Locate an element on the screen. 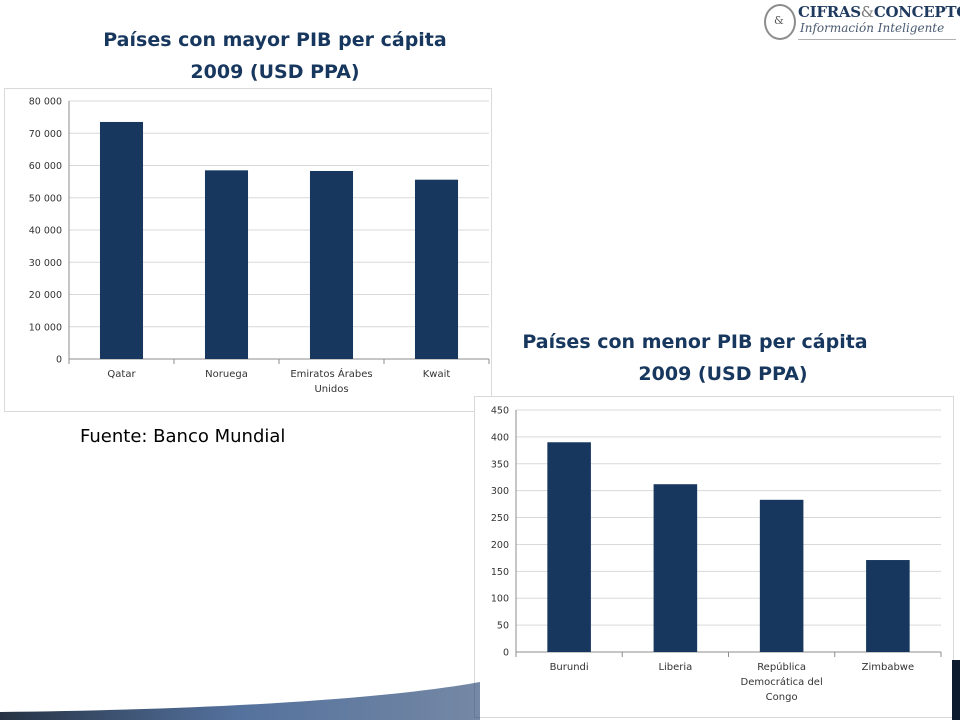 Image resolution: width=960 pixels, height=721 pixels. chart2-title-line2: 2009 (USD PPA) is located at coordinates (723, 374).